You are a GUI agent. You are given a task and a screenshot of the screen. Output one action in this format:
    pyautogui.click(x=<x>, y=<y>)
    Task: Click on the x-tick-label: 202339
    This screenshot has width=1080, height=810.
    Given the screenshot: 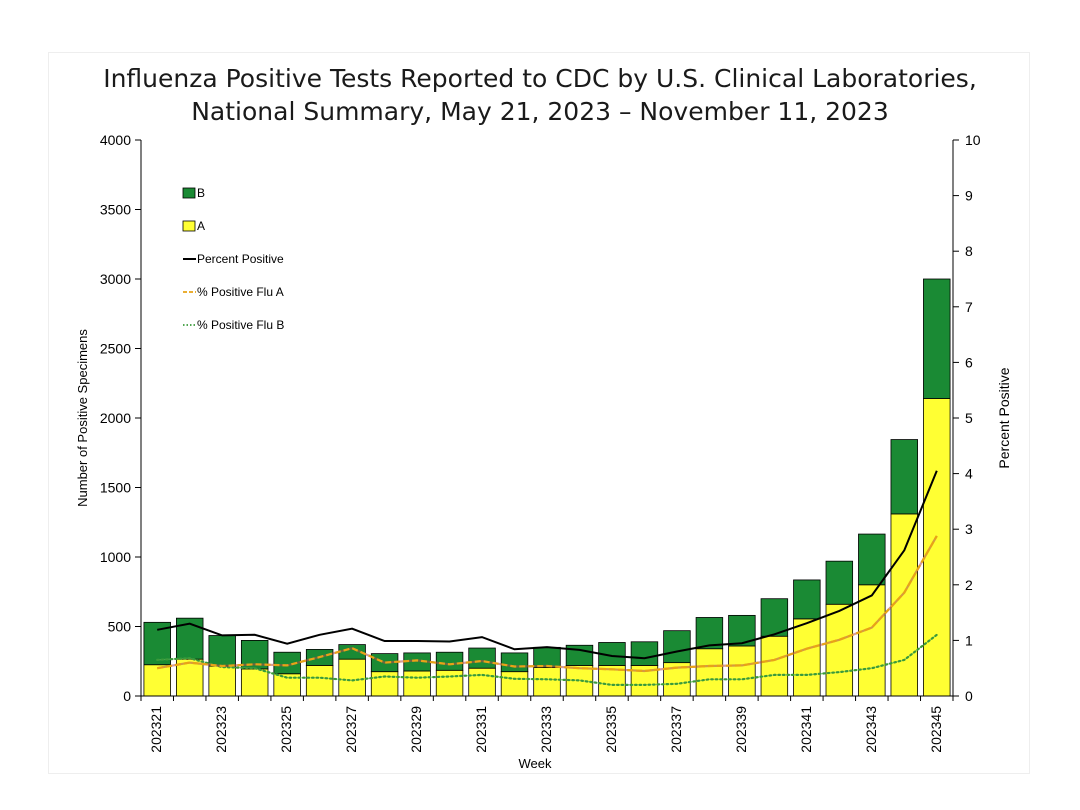 What is the action you would take?
    pyautogui.click(x=741, y=729)
    